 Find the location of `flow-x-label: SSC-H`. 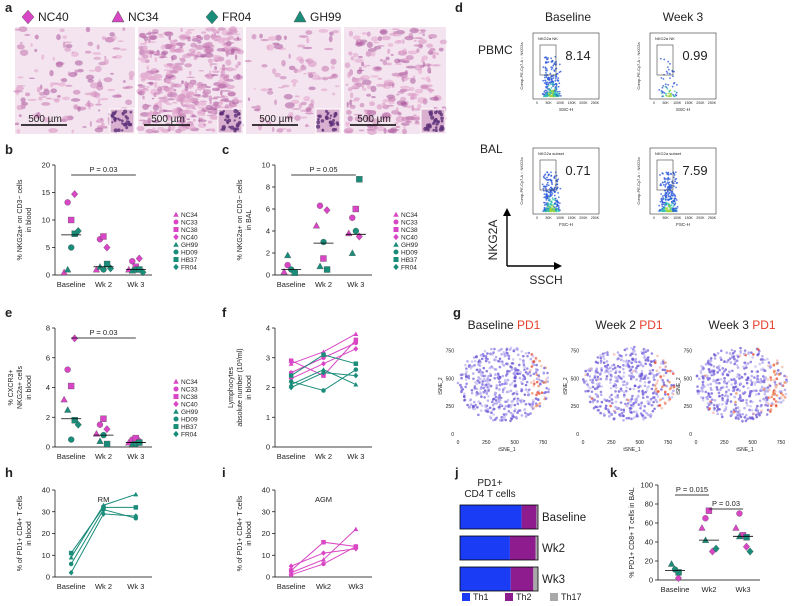

flow-x-label: SSC-H is located at coordinates (683, 109).